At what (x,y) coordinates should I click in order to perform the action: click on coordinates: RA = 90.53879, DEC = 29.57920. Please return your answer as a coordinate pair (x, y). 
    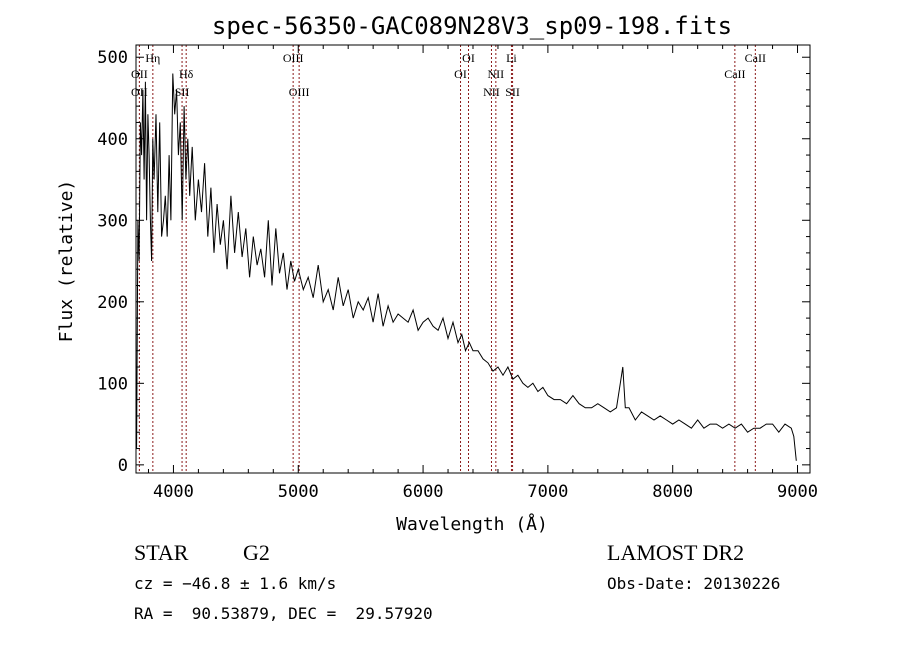
    Looking at the image, I should click on (283, 613).